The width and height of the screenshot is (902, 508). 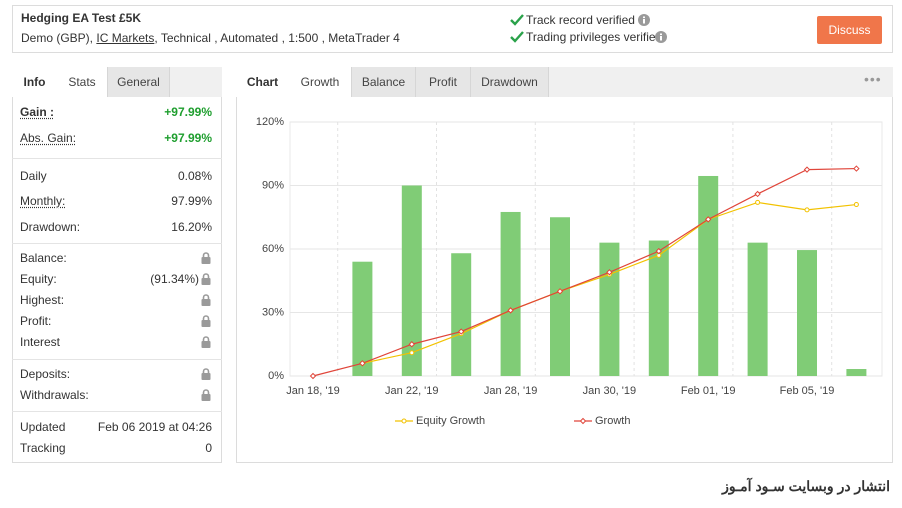 I want to click on tab: General, so click(x=139, y=82).